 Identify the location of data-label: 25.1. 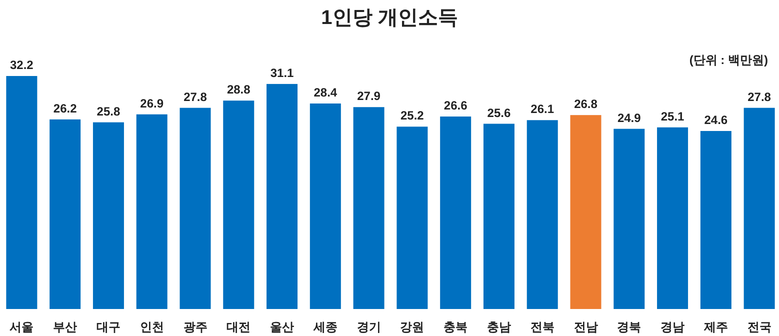
(672, 116).